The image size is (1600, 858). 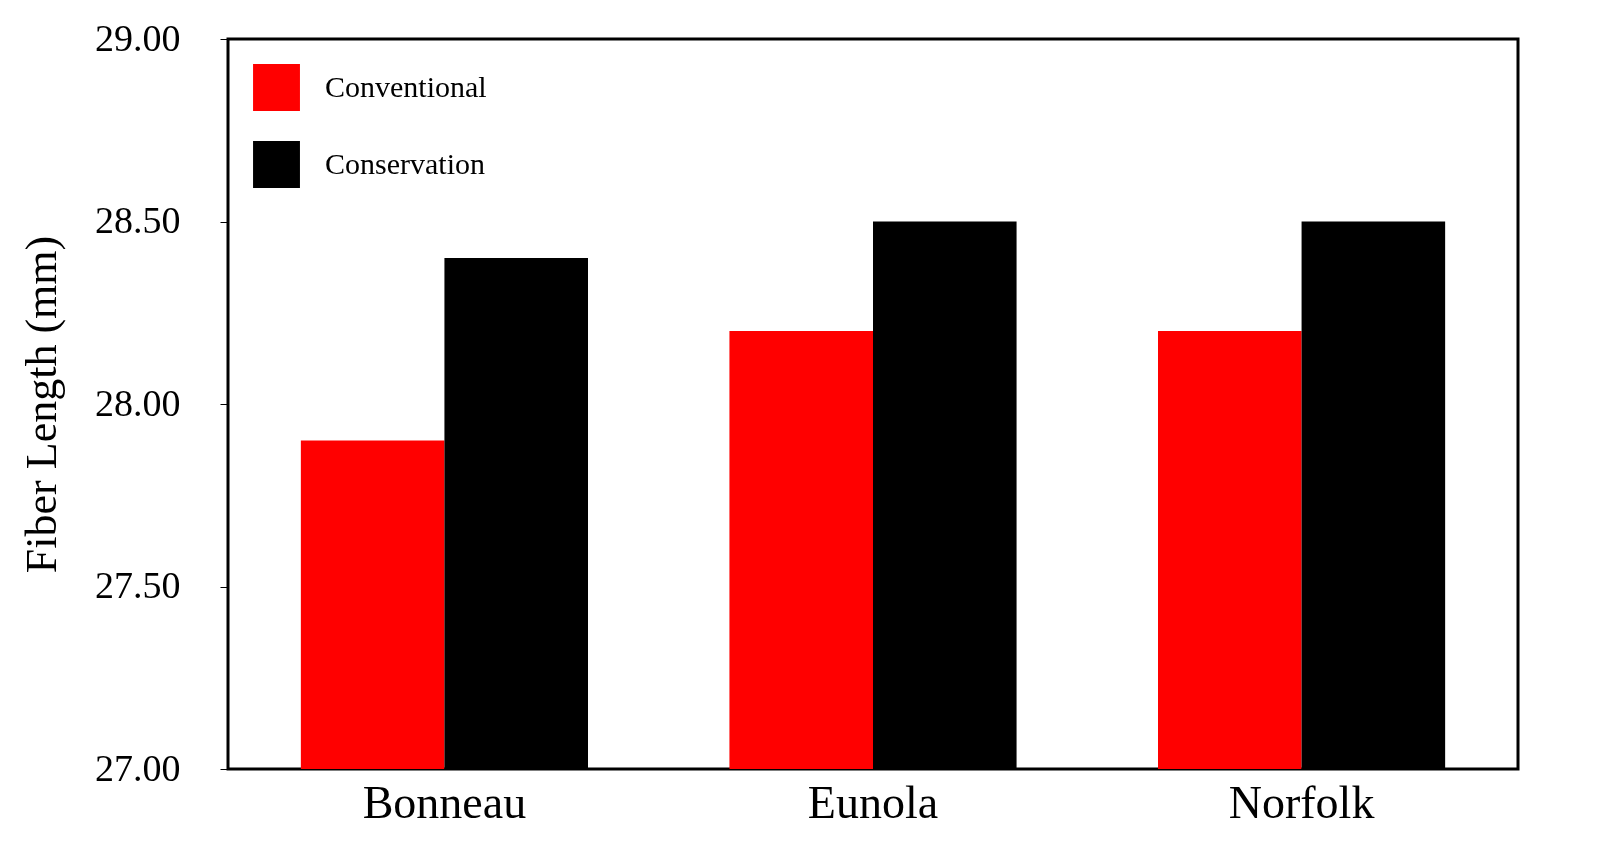 I want to click on legend-label: Conventional, so click(x=406, y=86).